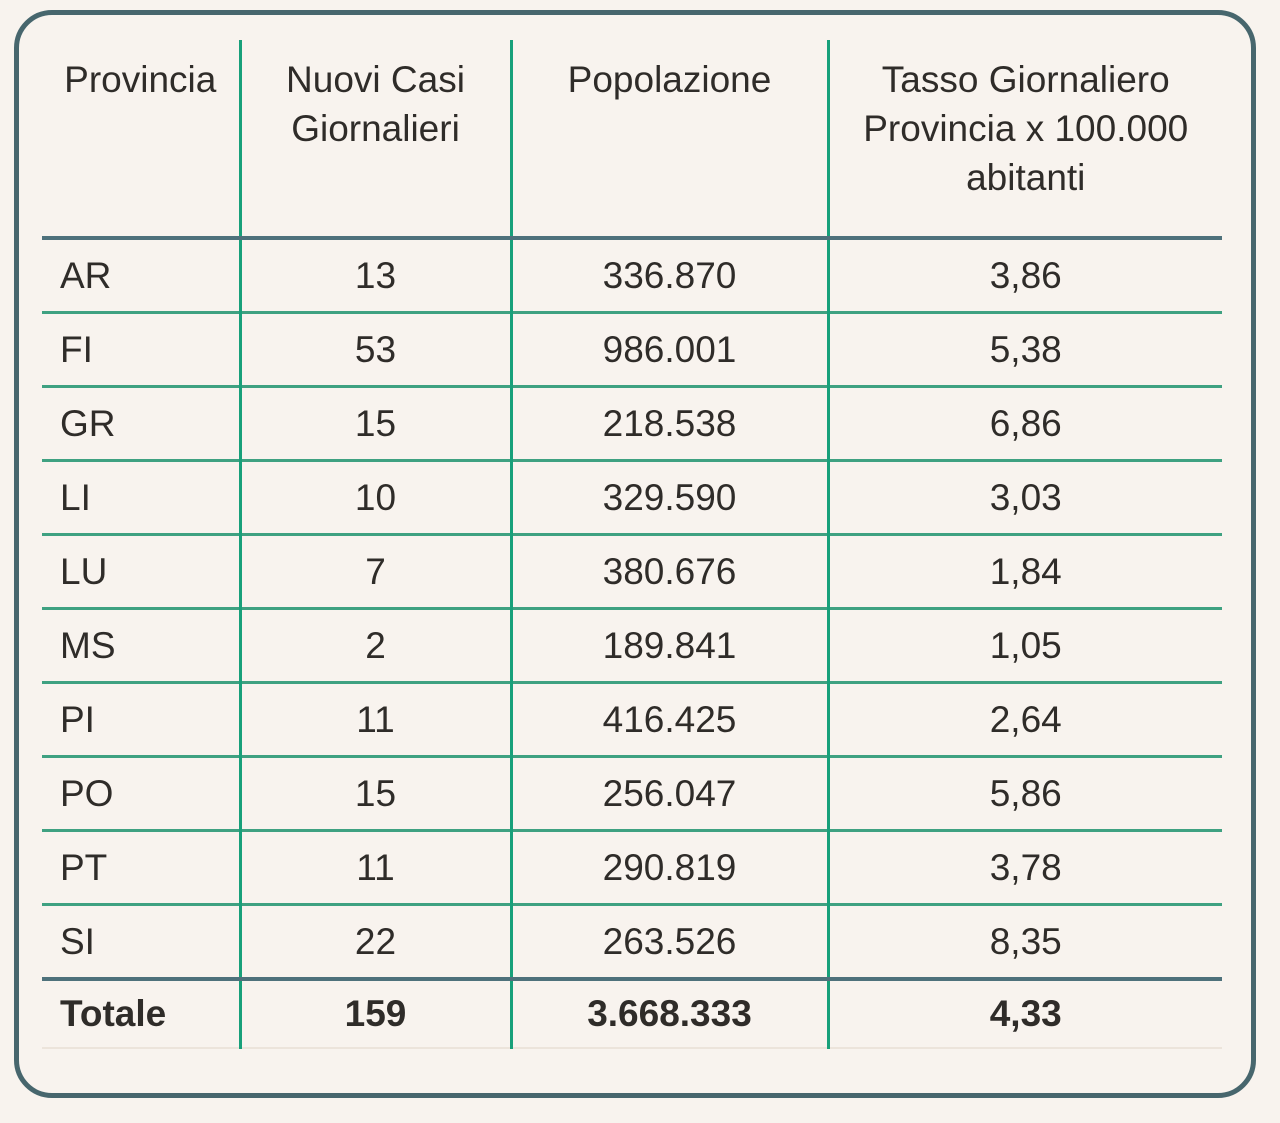 The width and height of the screenshot is (1280, 1123). Describe the element at coordinates (668, 571) in the screenshot. I see `cell-popolazione: 380.676` at that location.